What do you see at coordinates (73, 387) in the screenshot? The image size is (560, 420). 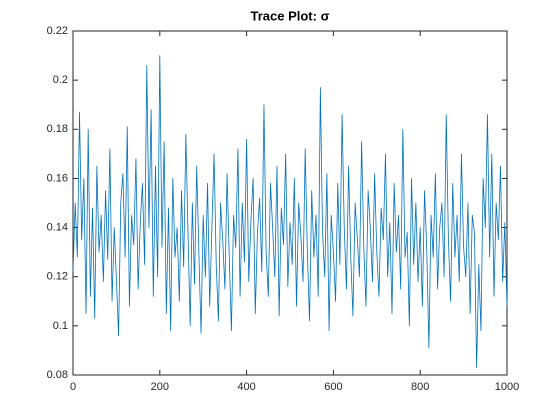 I see `x-tick-label: 0` at bounding box center [73, 387].